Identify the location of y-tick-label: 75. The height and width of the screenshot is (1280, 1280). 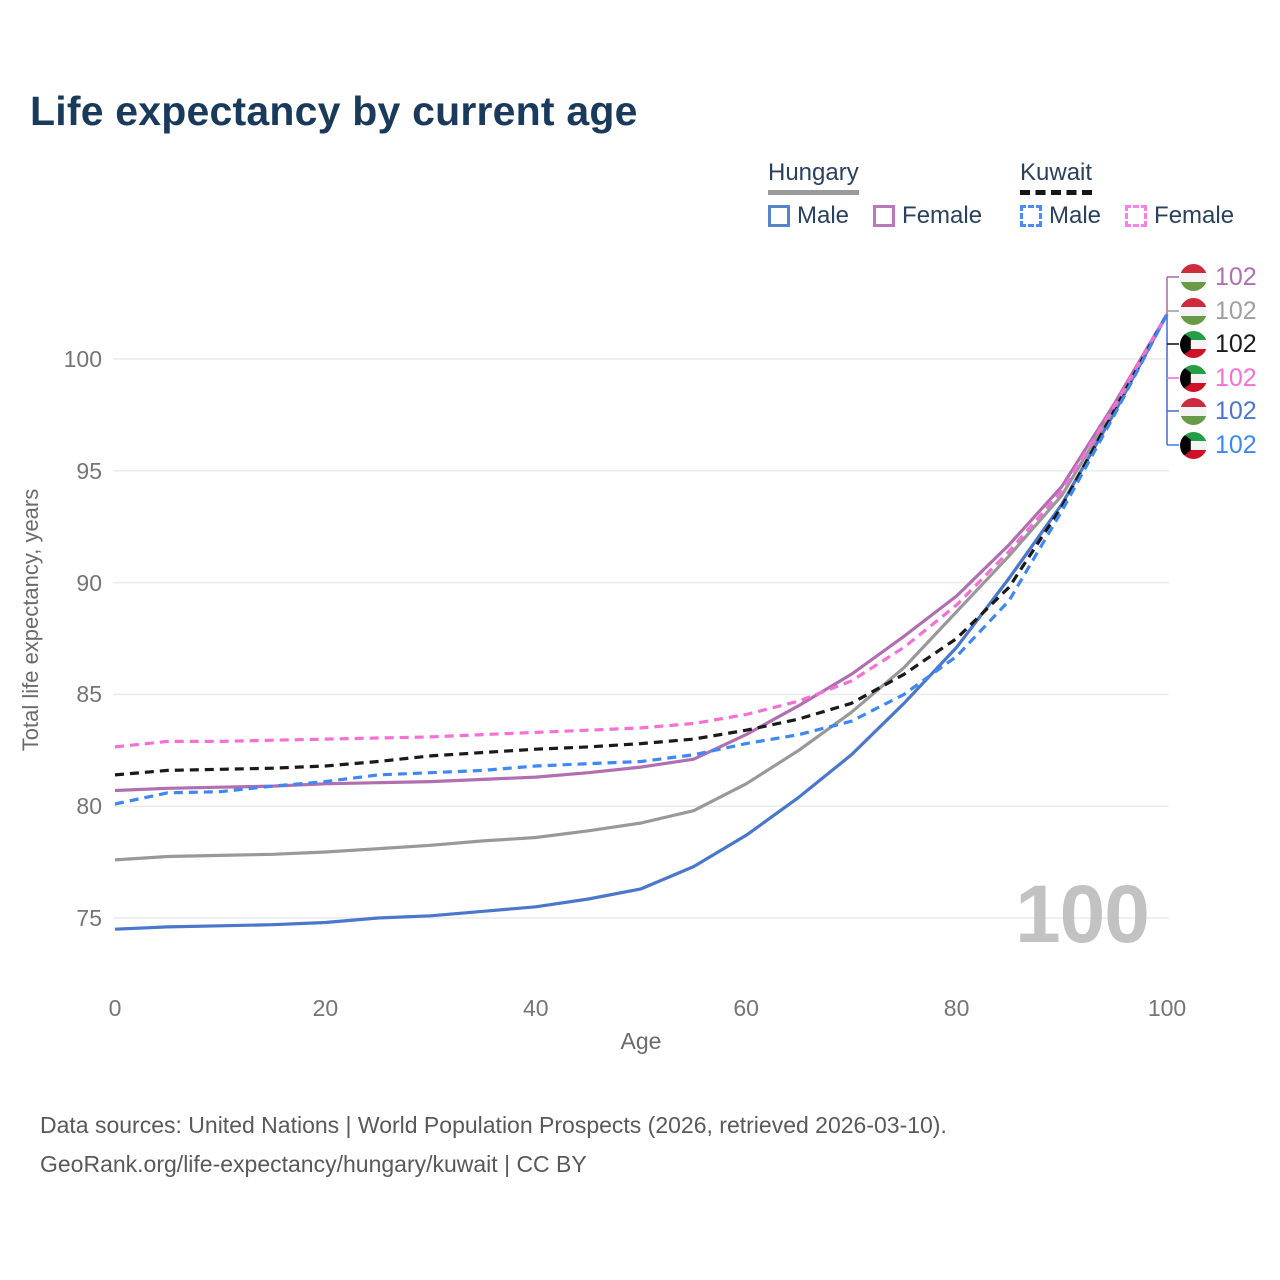
(89, 918).